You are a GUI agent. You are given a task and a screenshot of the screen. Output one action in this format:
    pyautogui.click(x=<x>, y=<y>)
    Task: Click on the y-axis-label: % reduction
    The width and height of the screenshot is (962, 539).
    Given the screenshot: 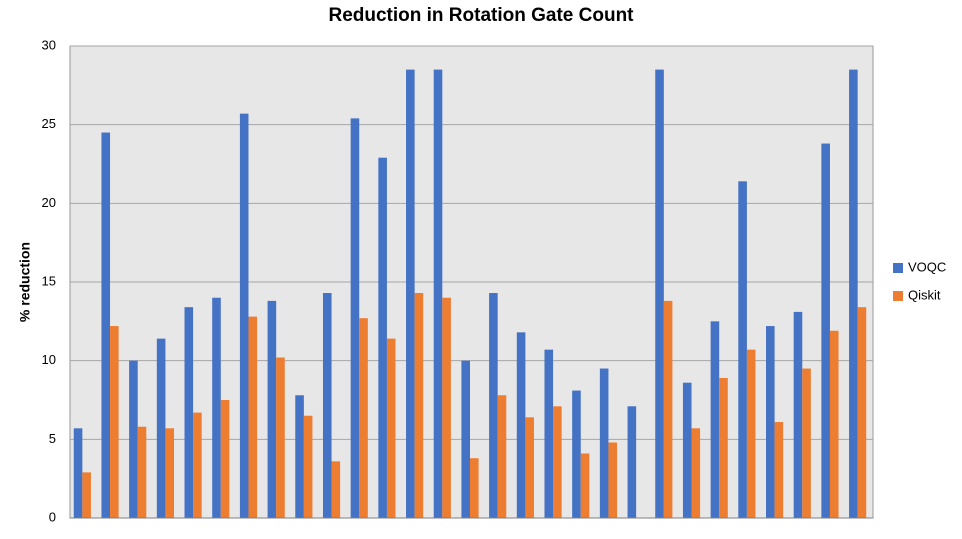 What is the action you would take?
    pyautogui.click(x=25, y=282)
    